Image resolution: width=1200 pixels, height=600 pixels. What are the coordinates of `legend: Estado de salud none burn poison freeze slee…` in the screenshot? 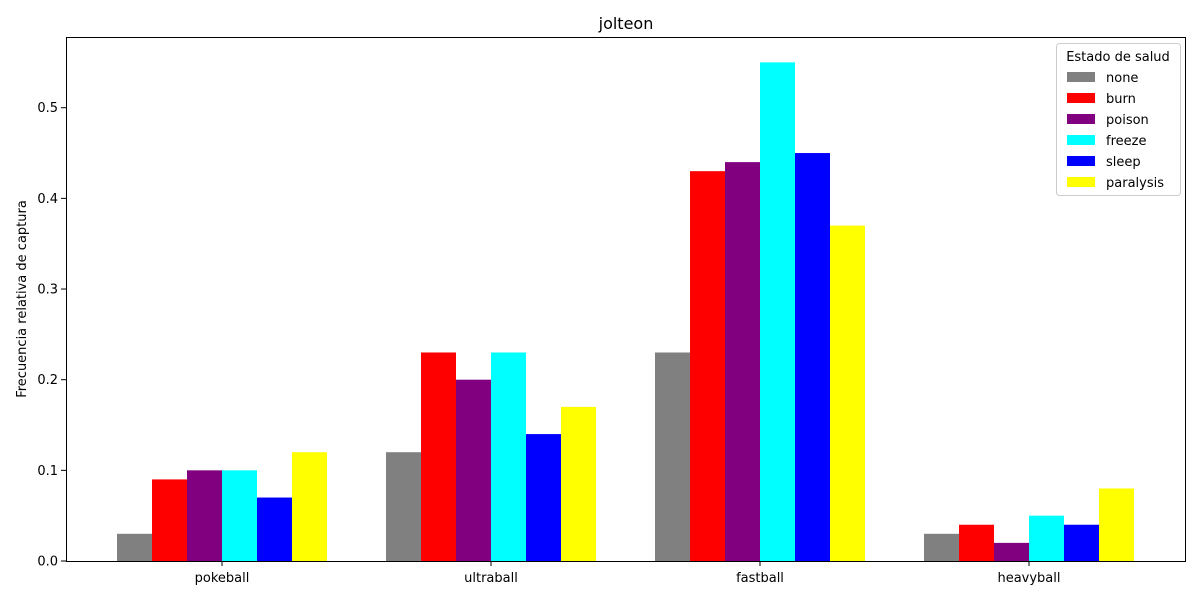 It's located at (1118, 119).